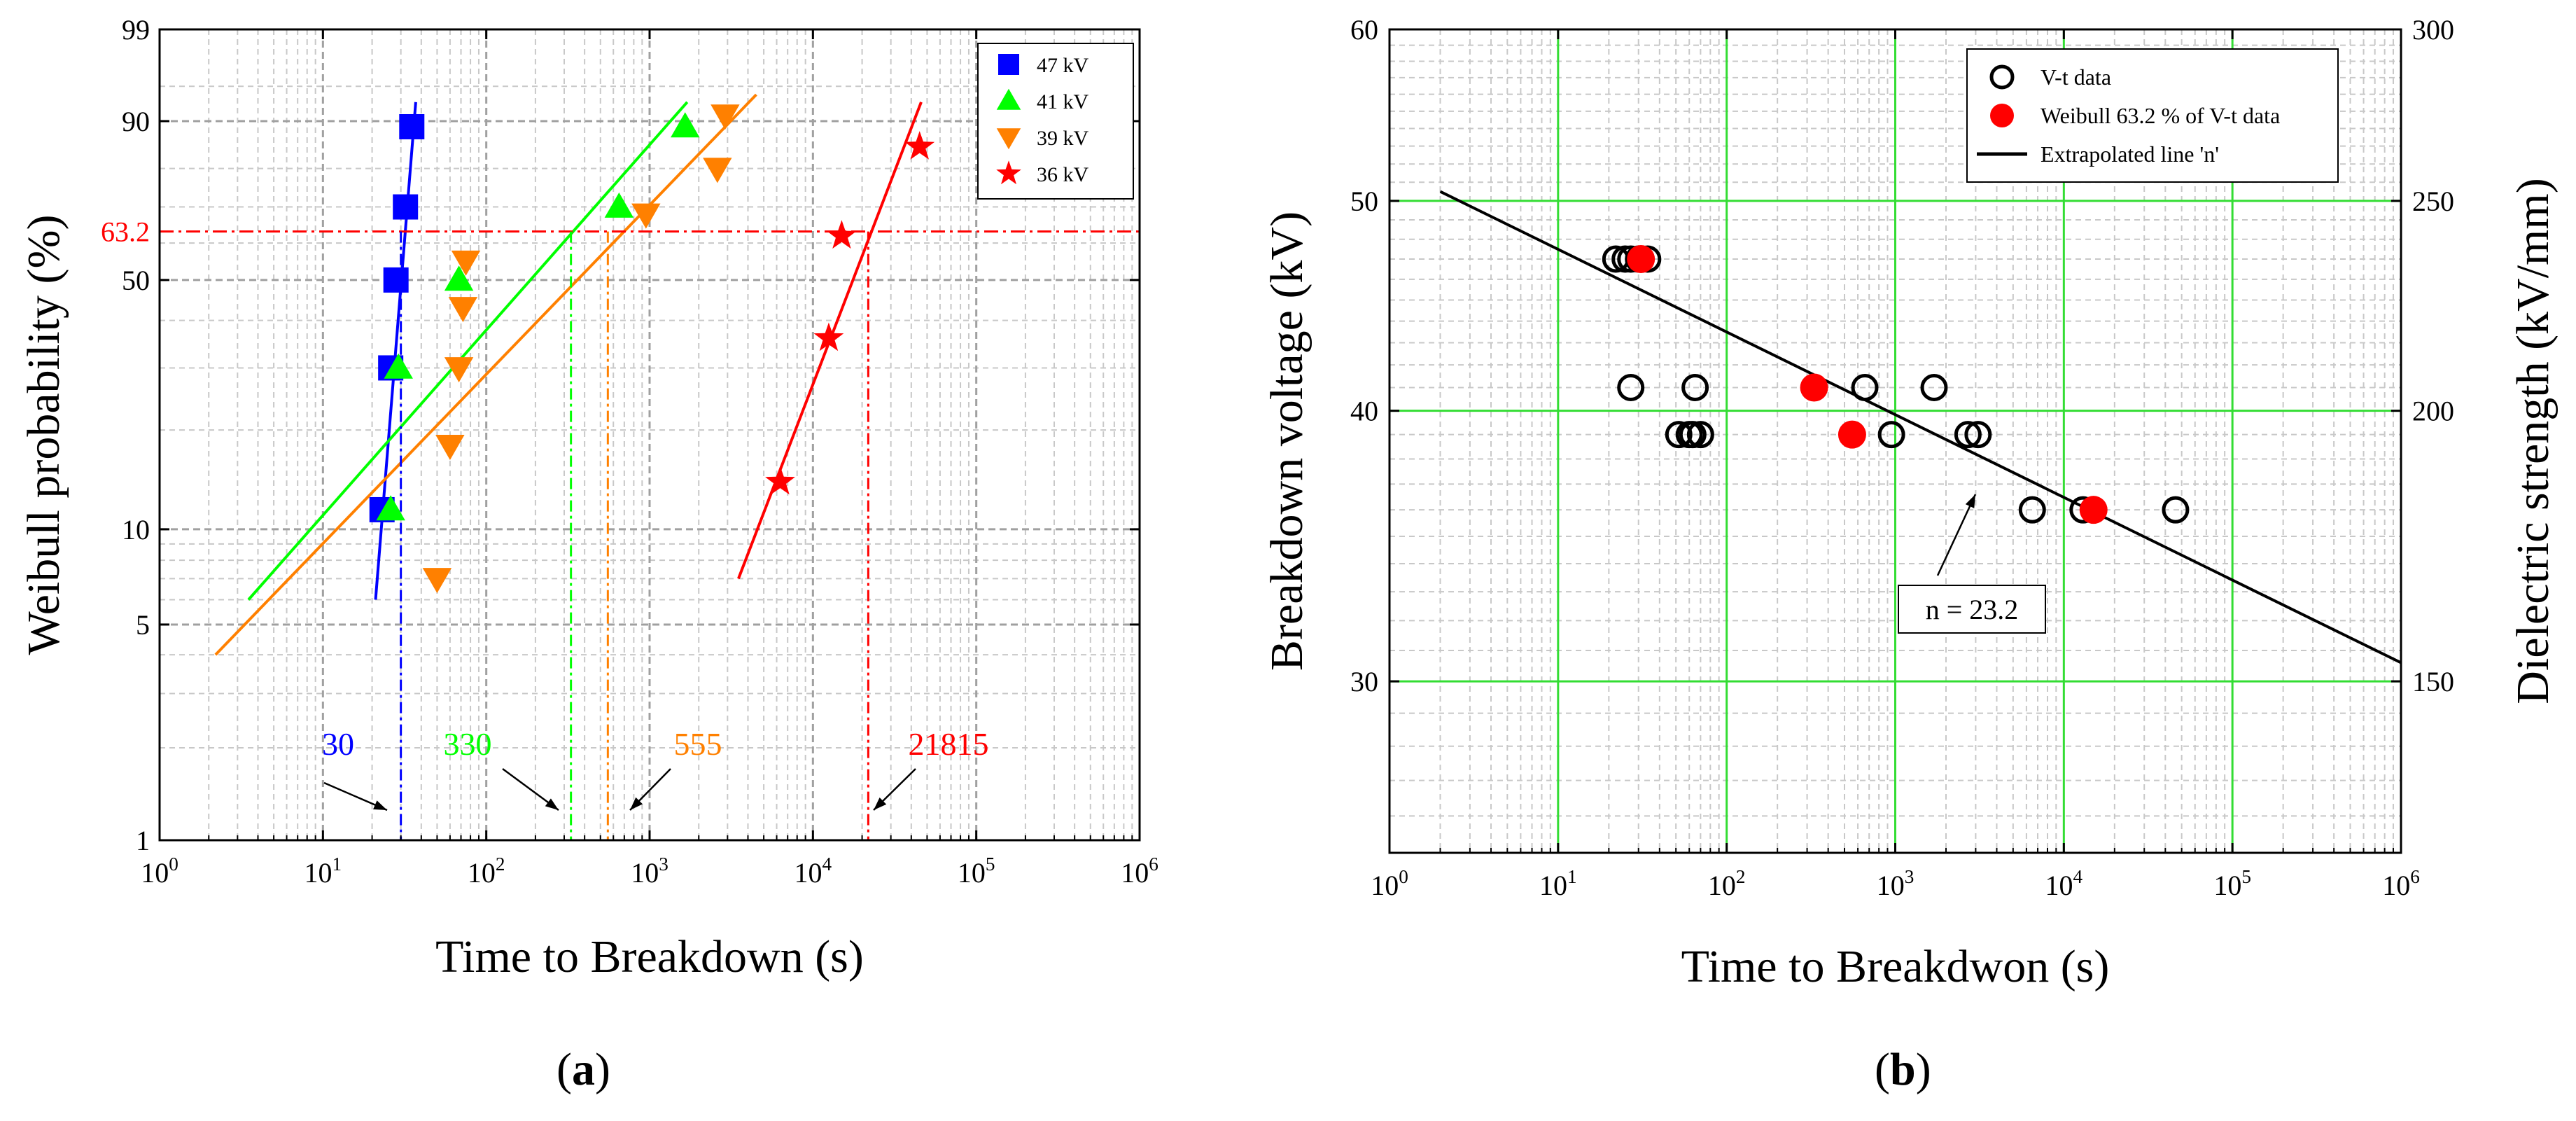 This screenshot has height=1121, width=2576. I want to click on y-axis-title: Breakdown voltage (kV), so click(1286, 441).